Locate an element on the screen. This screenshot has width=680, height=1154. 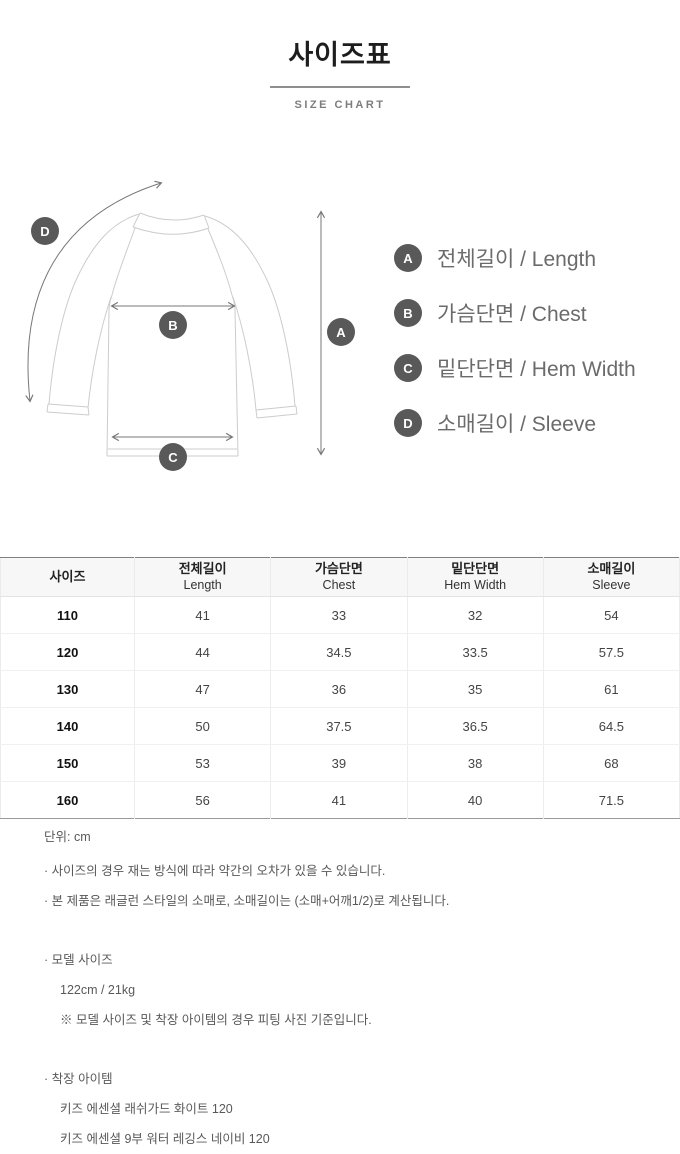
cell-chest: 39 is located at coordinates (338, 763).